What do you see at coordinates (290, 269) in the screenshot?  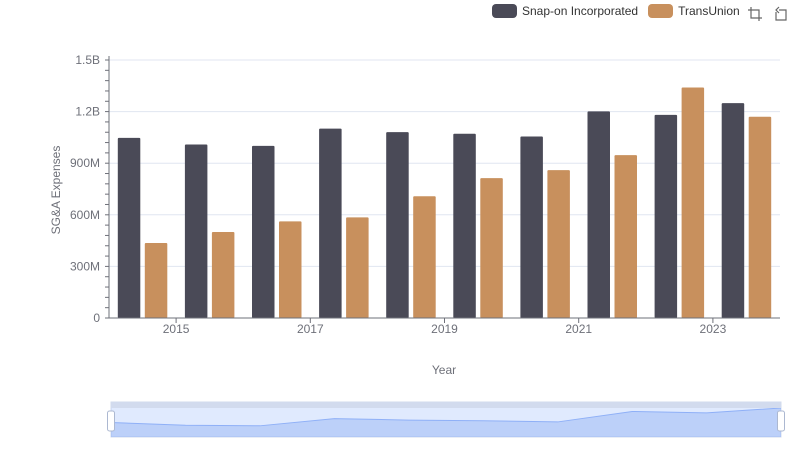 I see `bar-transunion-2016` at bounding box center [290, 269].